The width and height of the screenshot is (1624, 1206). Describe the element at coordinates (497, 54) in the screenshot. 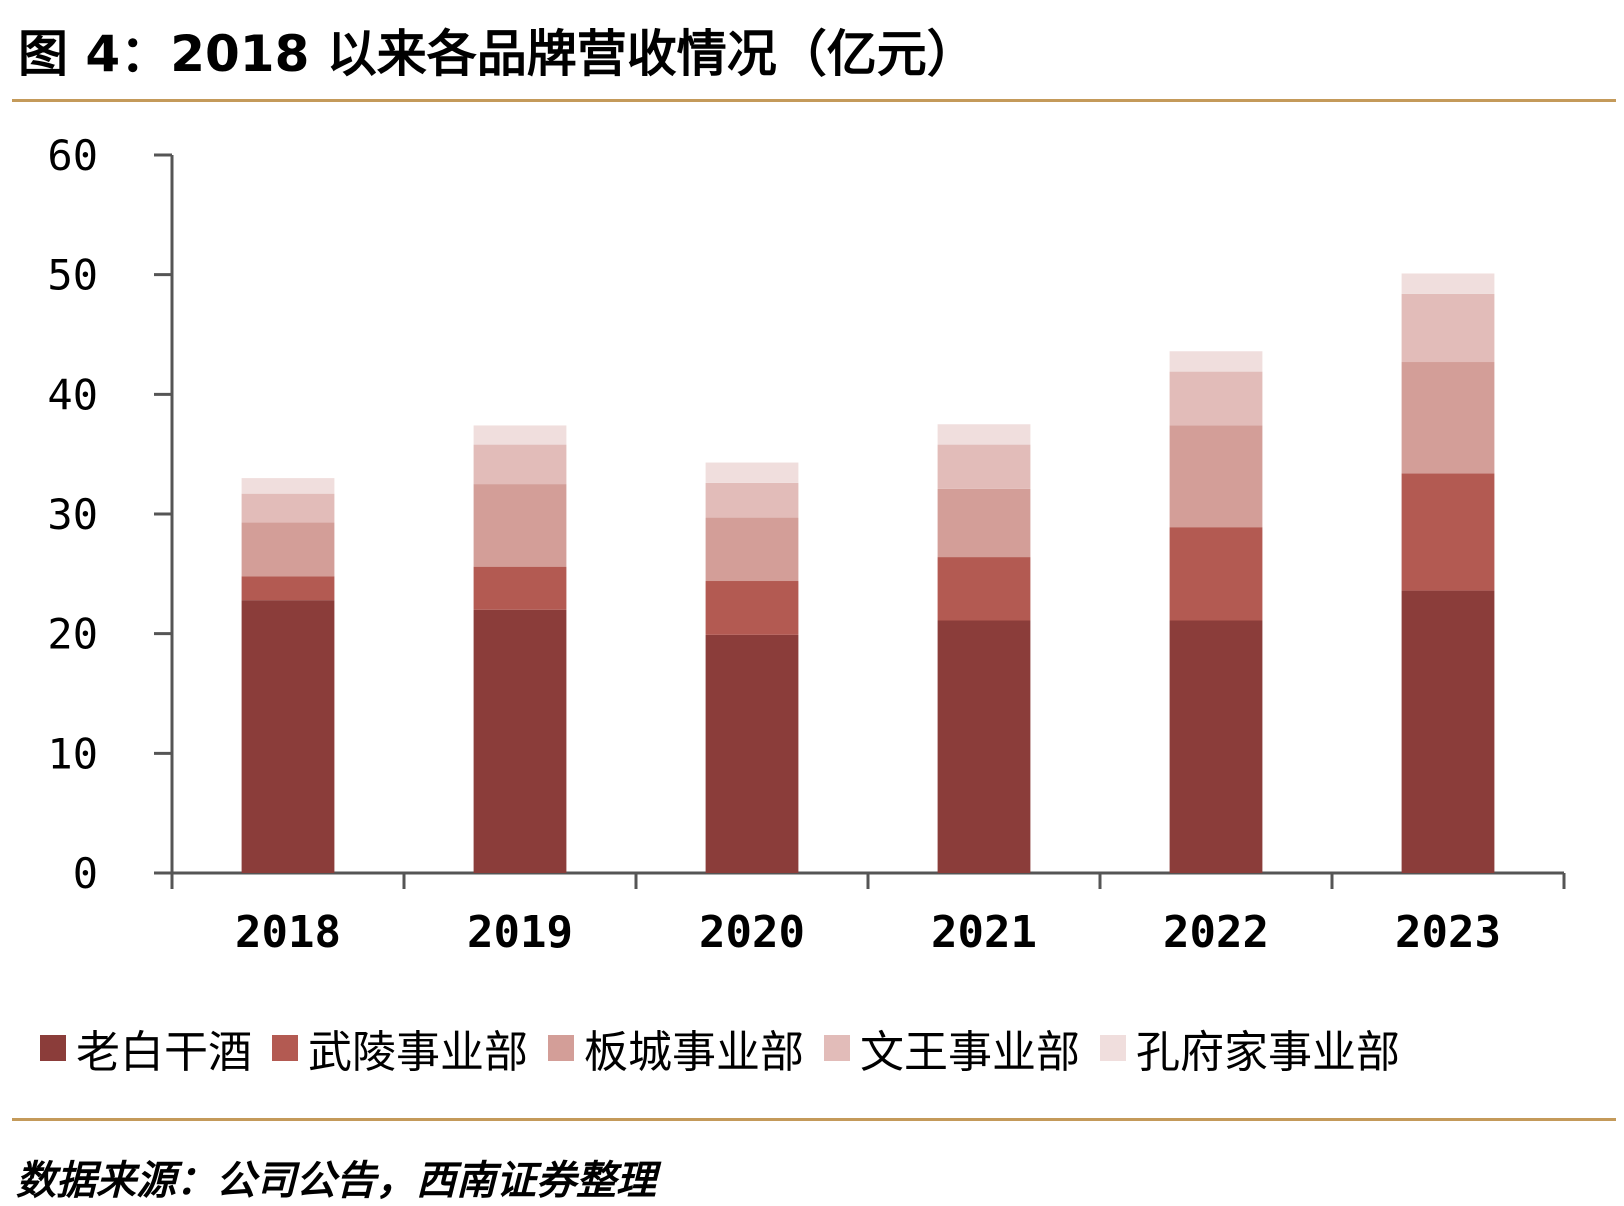

I see `figure-title: 图 4：2018 以来各品牌营收情况（亿元）` at that location.